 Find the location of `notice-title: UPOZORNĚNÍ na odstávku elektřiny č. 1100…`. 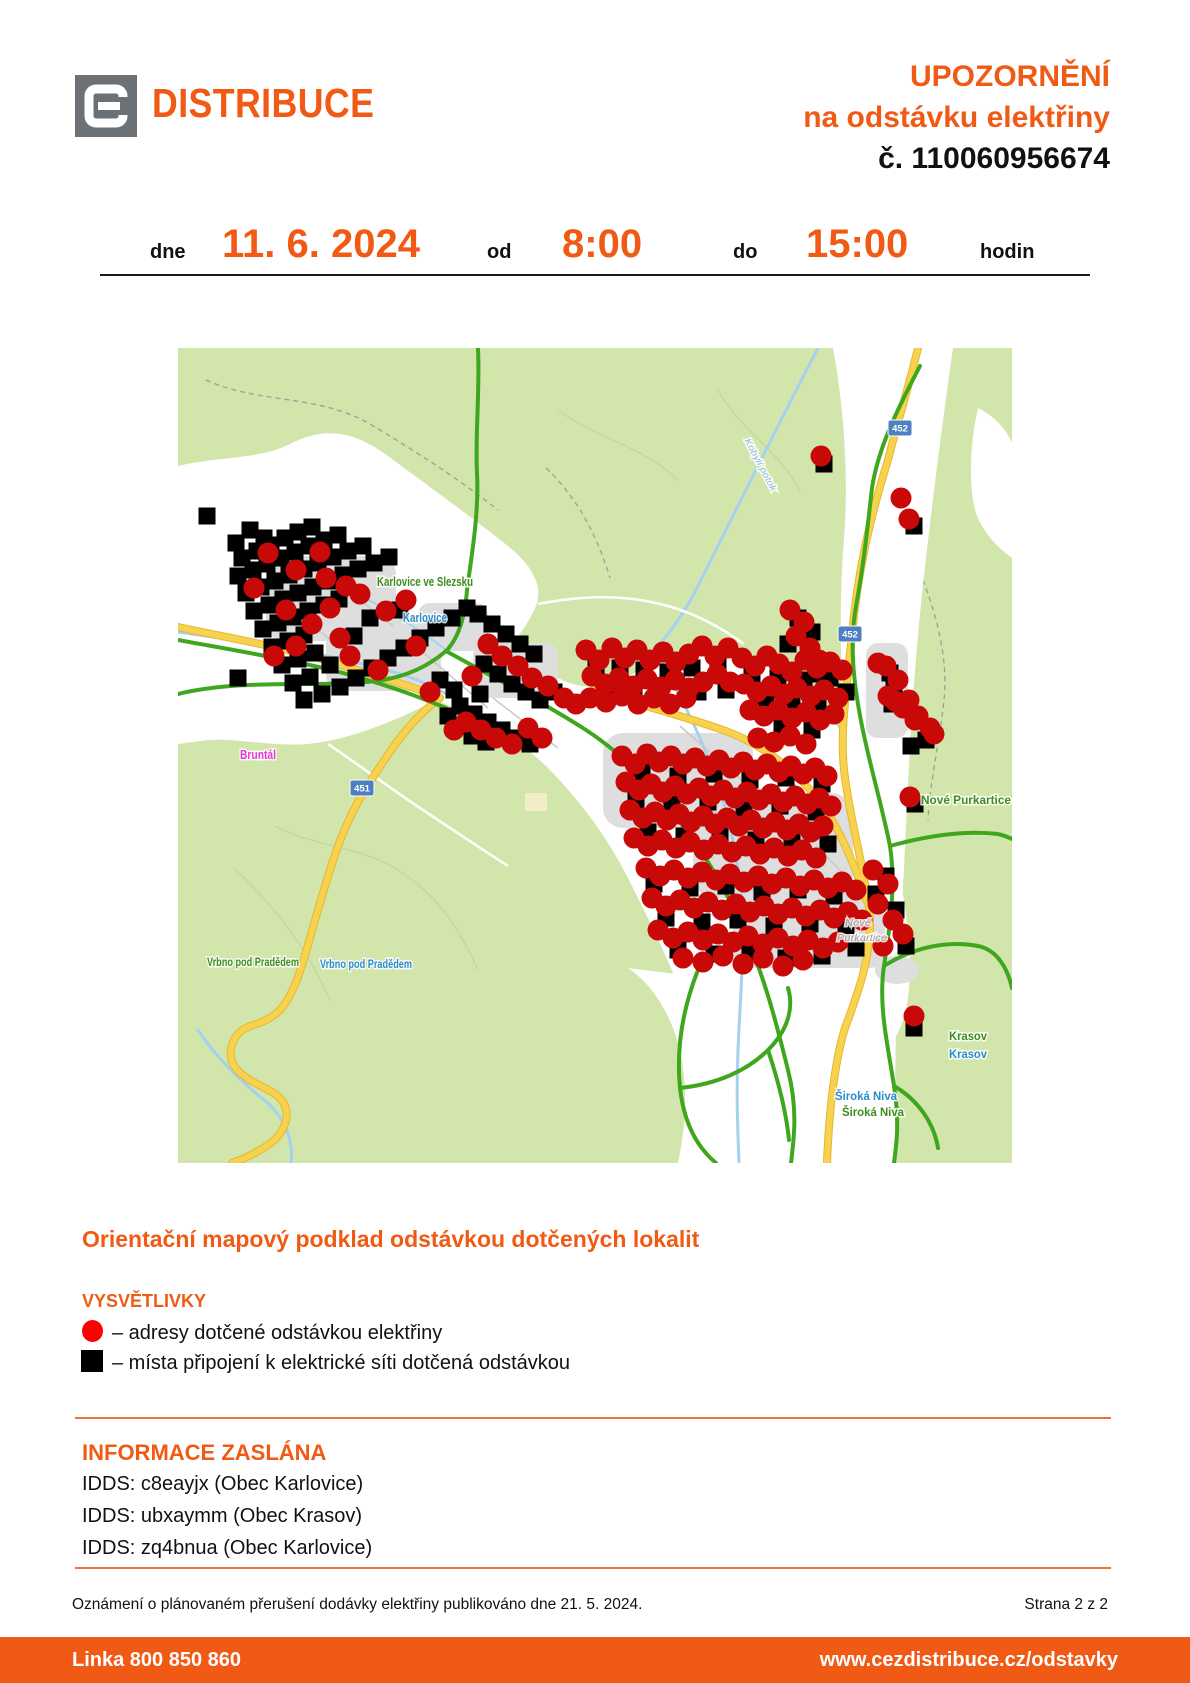

notice-title: UPOZORNĚNÍ na odstávku elektřiny č. 1100… is located at coordinates (956, 117).